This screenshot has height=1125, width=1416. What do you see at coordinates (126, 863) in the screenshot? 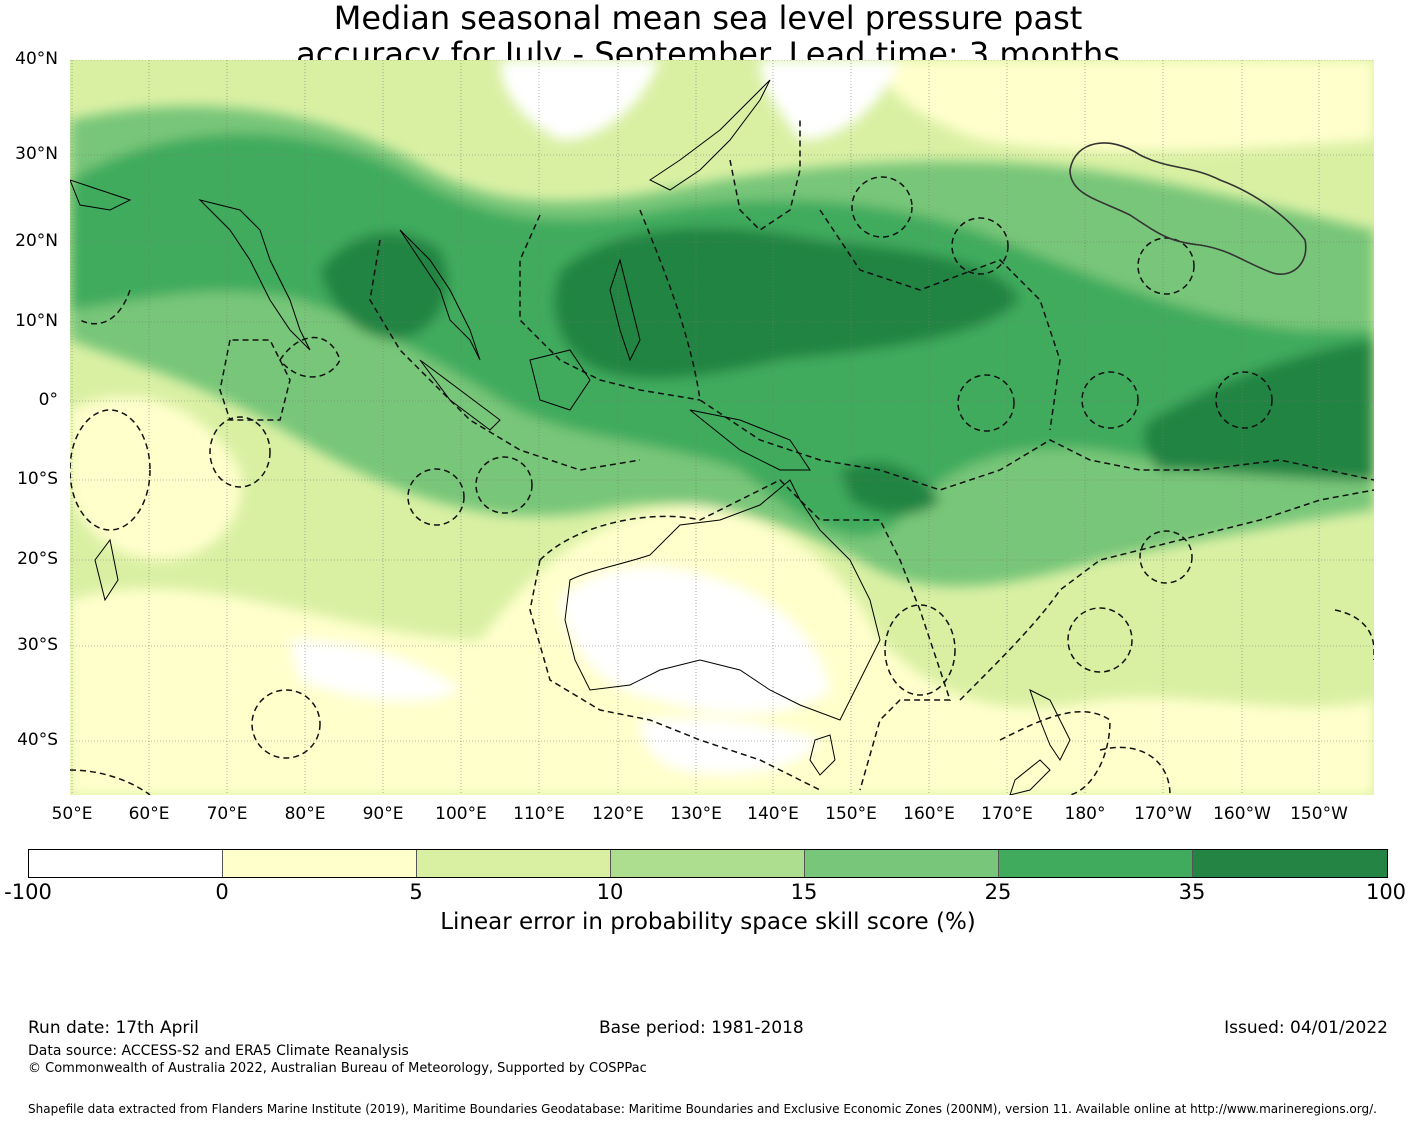
I see `colorbar-segment-white` at bounding box center [126, 863].